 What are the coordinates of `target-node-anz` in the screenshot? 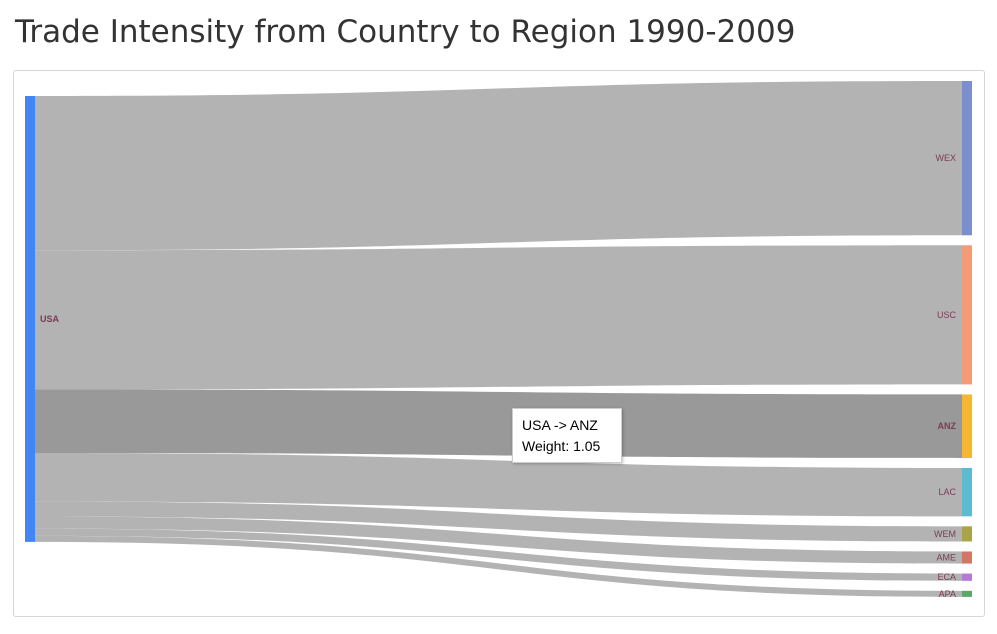 It's located at (967, 426).